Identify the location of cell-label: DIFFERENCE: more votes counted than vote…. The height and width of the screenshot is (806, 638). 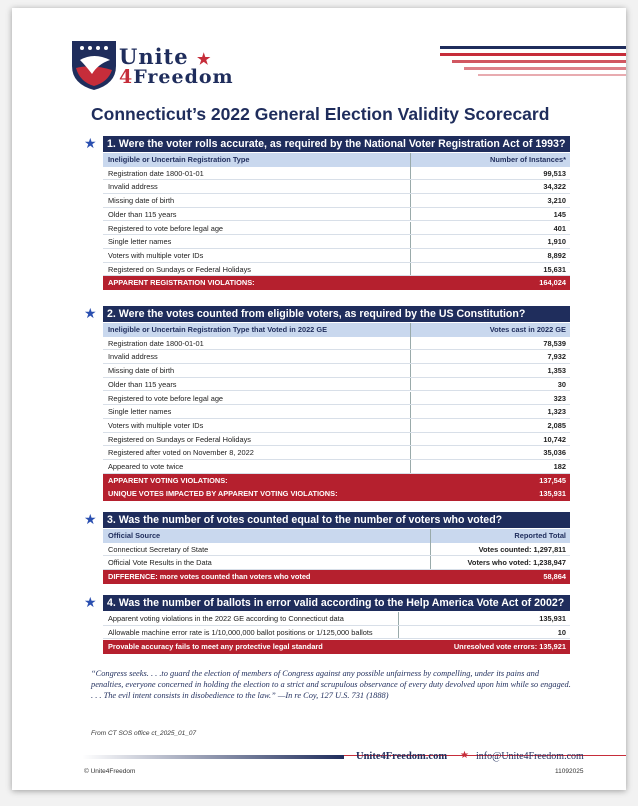
(209, 577).